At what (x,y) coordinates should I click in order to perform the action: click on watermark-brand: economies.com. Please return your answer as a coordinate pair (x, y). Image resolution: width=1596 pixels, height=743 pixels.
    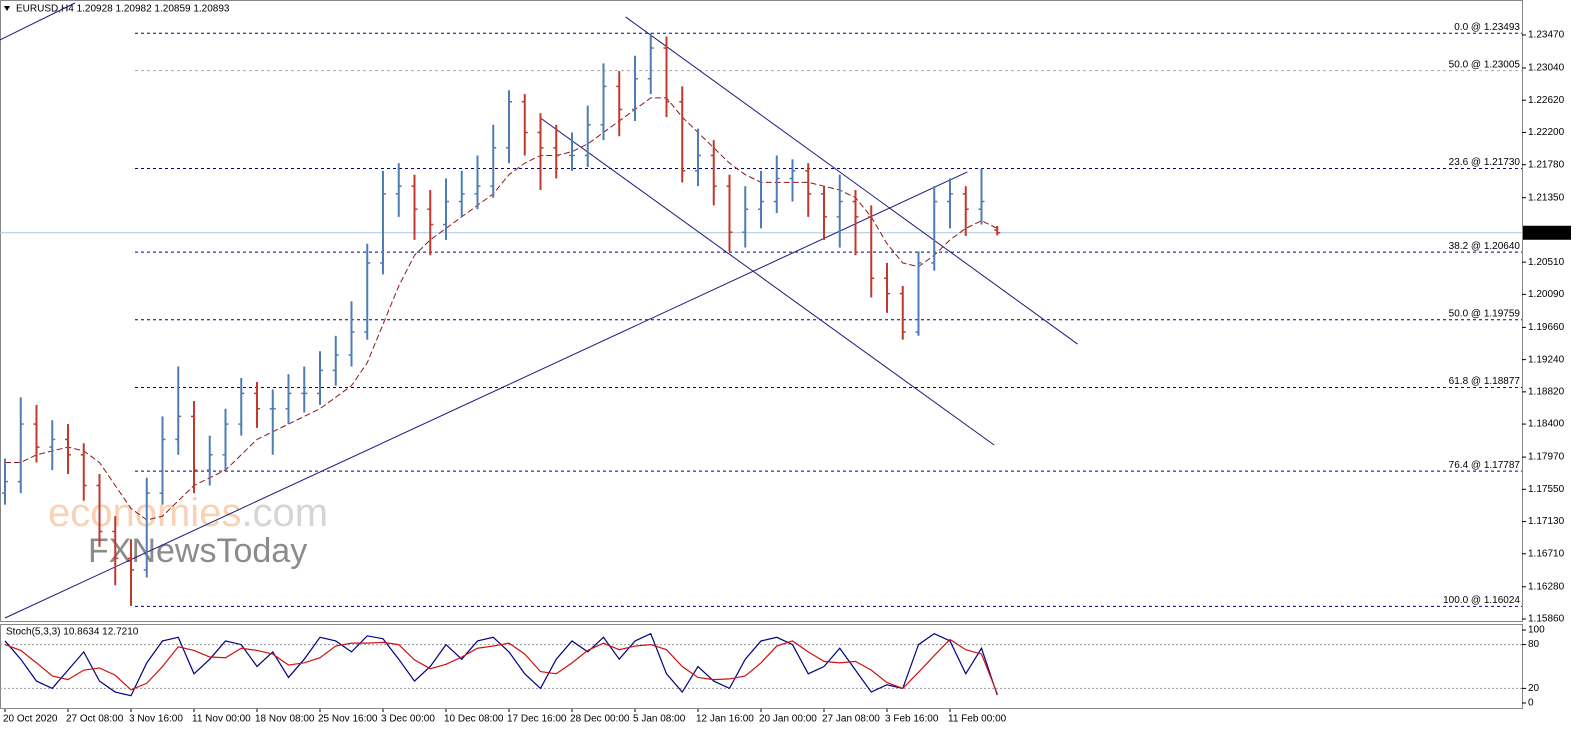
    Looking at the image, I should click on (188, 513).